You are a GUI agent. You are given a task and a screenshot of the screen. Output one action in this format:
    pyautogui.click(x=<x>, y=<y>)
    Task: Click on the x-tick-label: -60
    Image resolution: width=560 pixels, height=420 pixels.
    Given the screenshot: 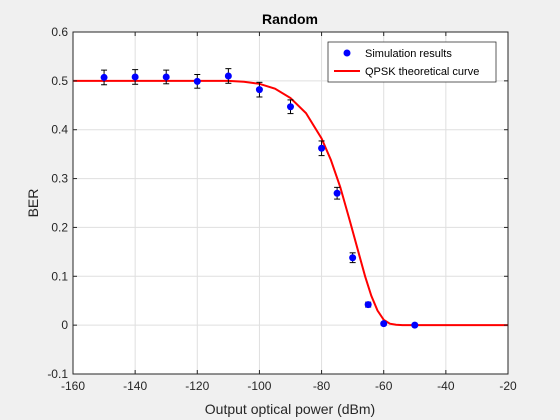 What is the action you would take?
    pyautogui.click(x=384, y=386)
    